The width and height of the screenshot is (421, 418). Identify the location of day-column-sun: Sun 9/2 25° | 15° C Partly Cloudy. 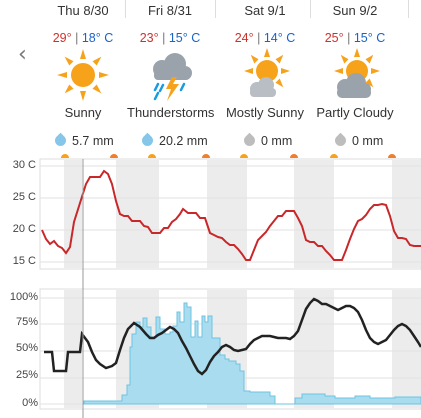
(355, 79).